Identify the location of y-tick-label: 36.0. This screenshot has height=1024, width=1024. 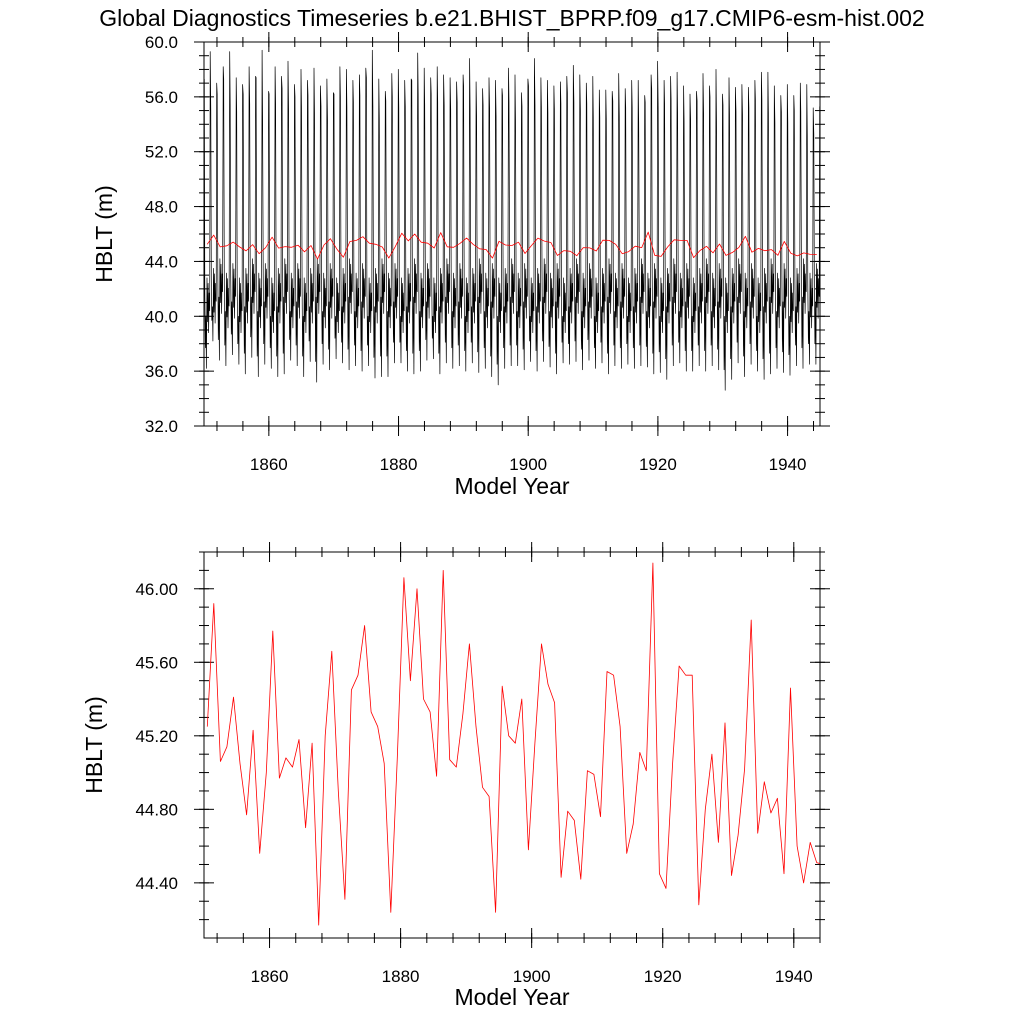
(161, 371).